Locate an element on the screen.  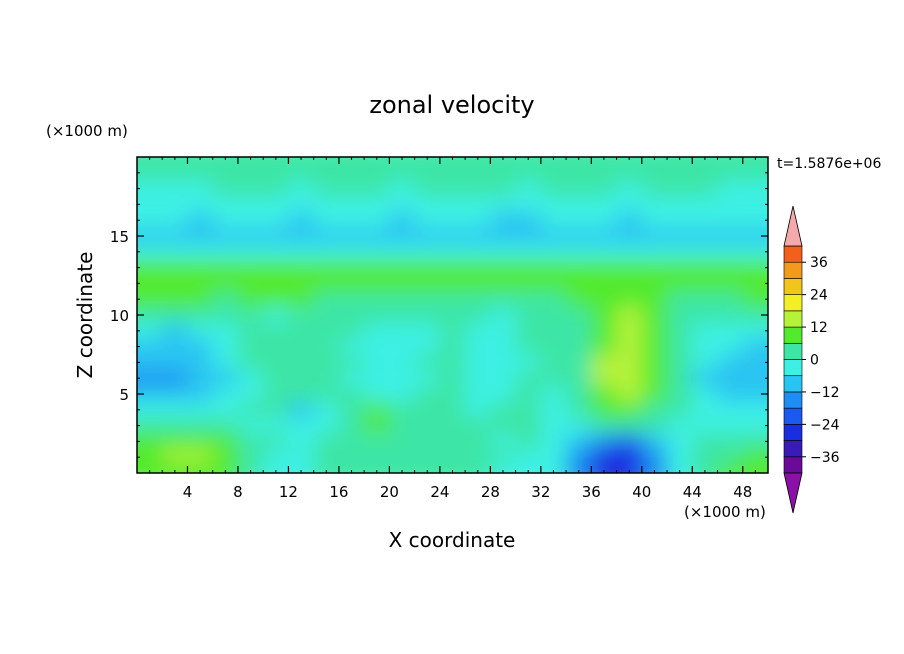
colorbar-tick-label: −24 is located at coordinates (825, 425).